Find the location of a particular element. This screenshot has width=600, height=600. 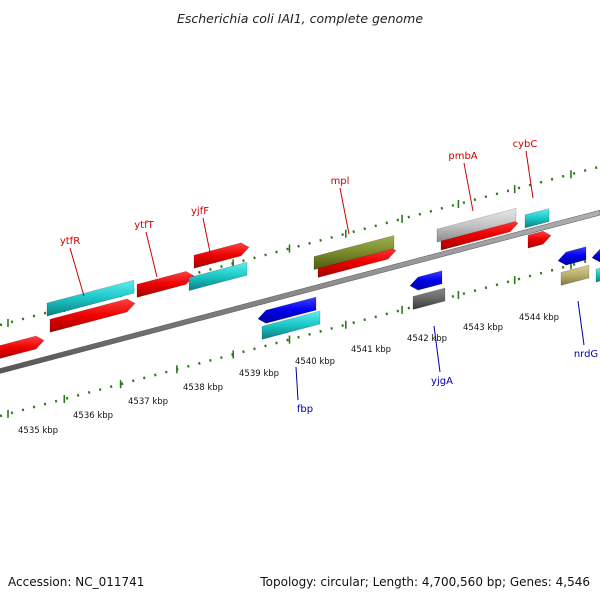

gene-label-pmbA: pmbA is located at coordinates (462, 156).